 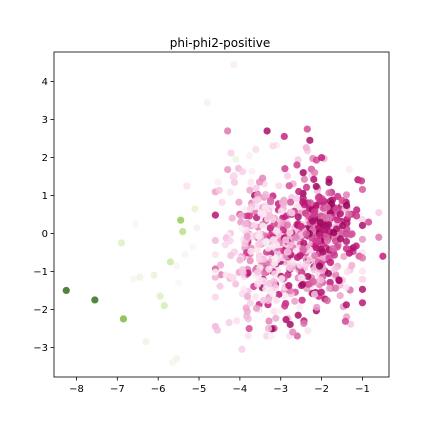 I want to click on y-tick-label: 4, so click(x=45, y=82).